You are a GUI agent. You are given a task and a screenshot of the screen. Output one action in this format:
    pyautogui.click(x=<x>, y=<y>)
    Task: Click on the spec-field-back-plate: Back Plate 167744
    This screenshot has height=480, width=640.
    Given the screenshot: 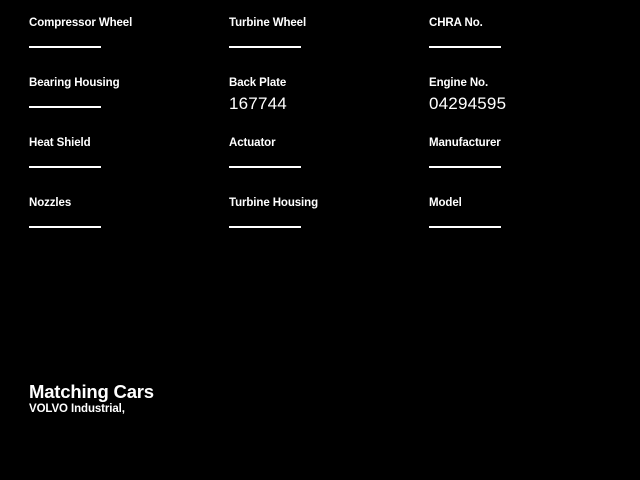 What is the action you would take?
    pyautogui.click(x=324, y=94)
    